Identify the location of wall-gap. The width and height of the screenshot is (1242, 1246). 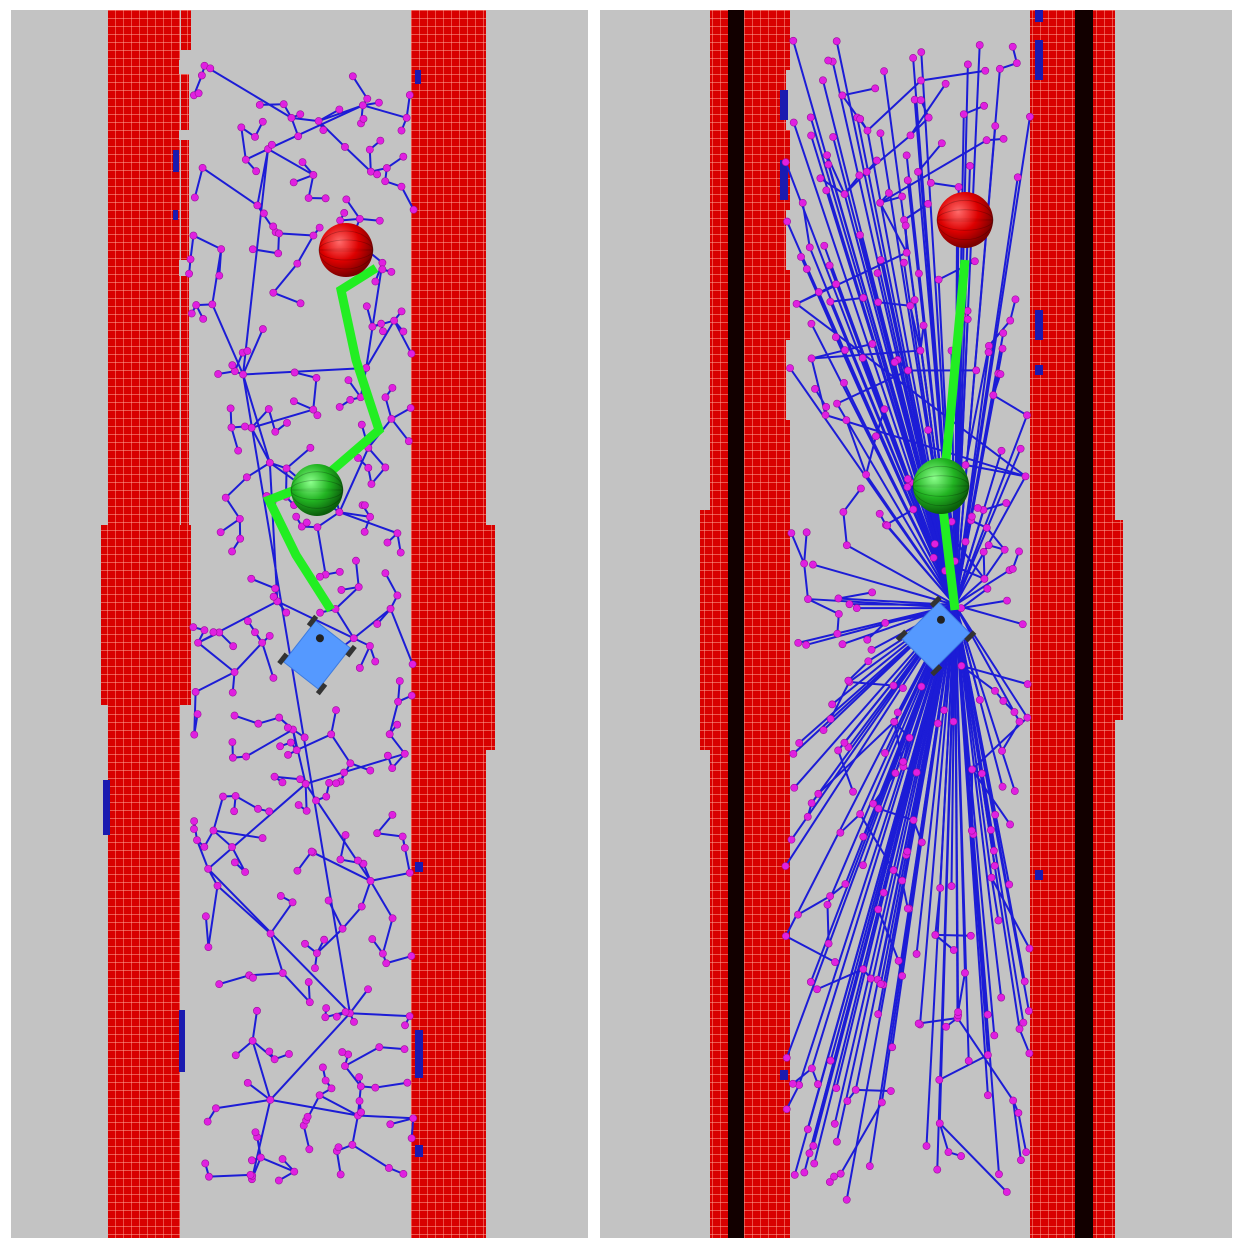
(184, 135).